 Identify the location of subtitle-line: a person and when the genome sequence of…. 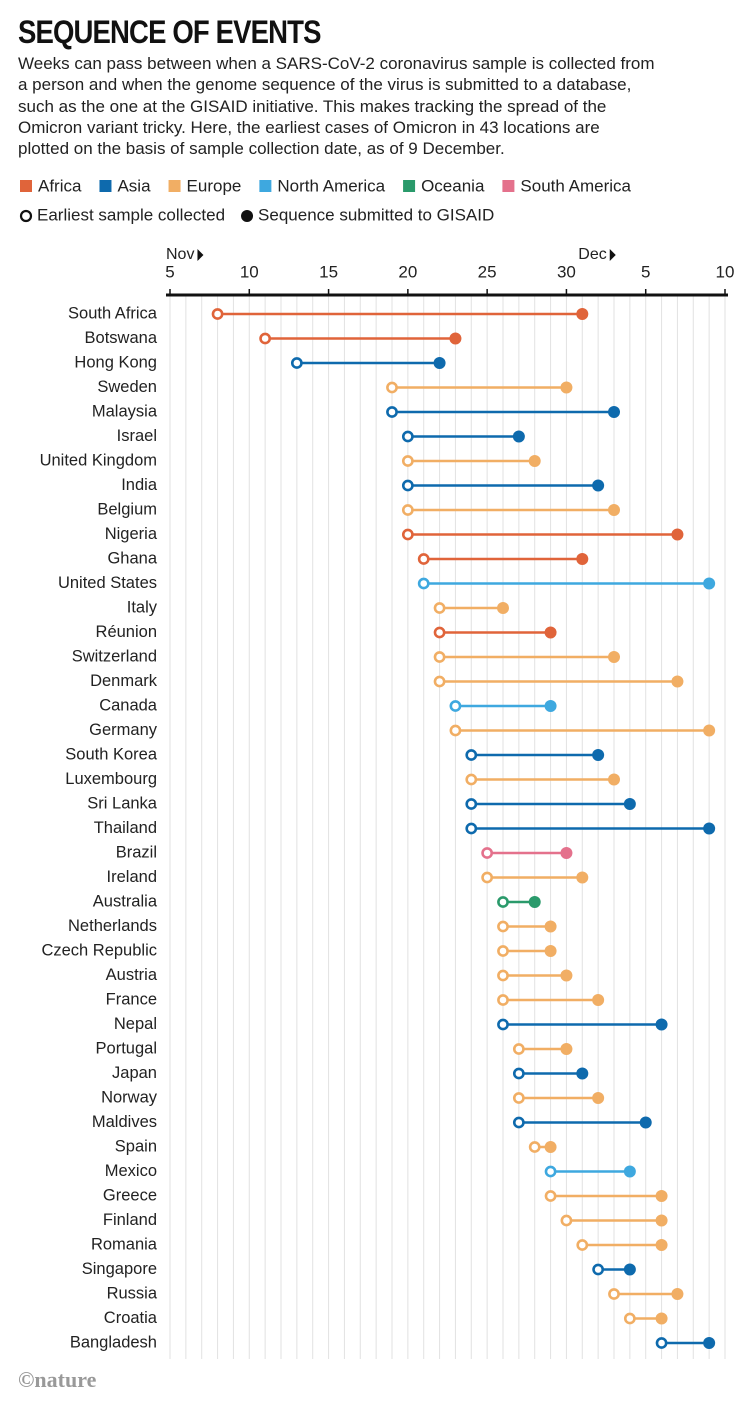
(325, 85).